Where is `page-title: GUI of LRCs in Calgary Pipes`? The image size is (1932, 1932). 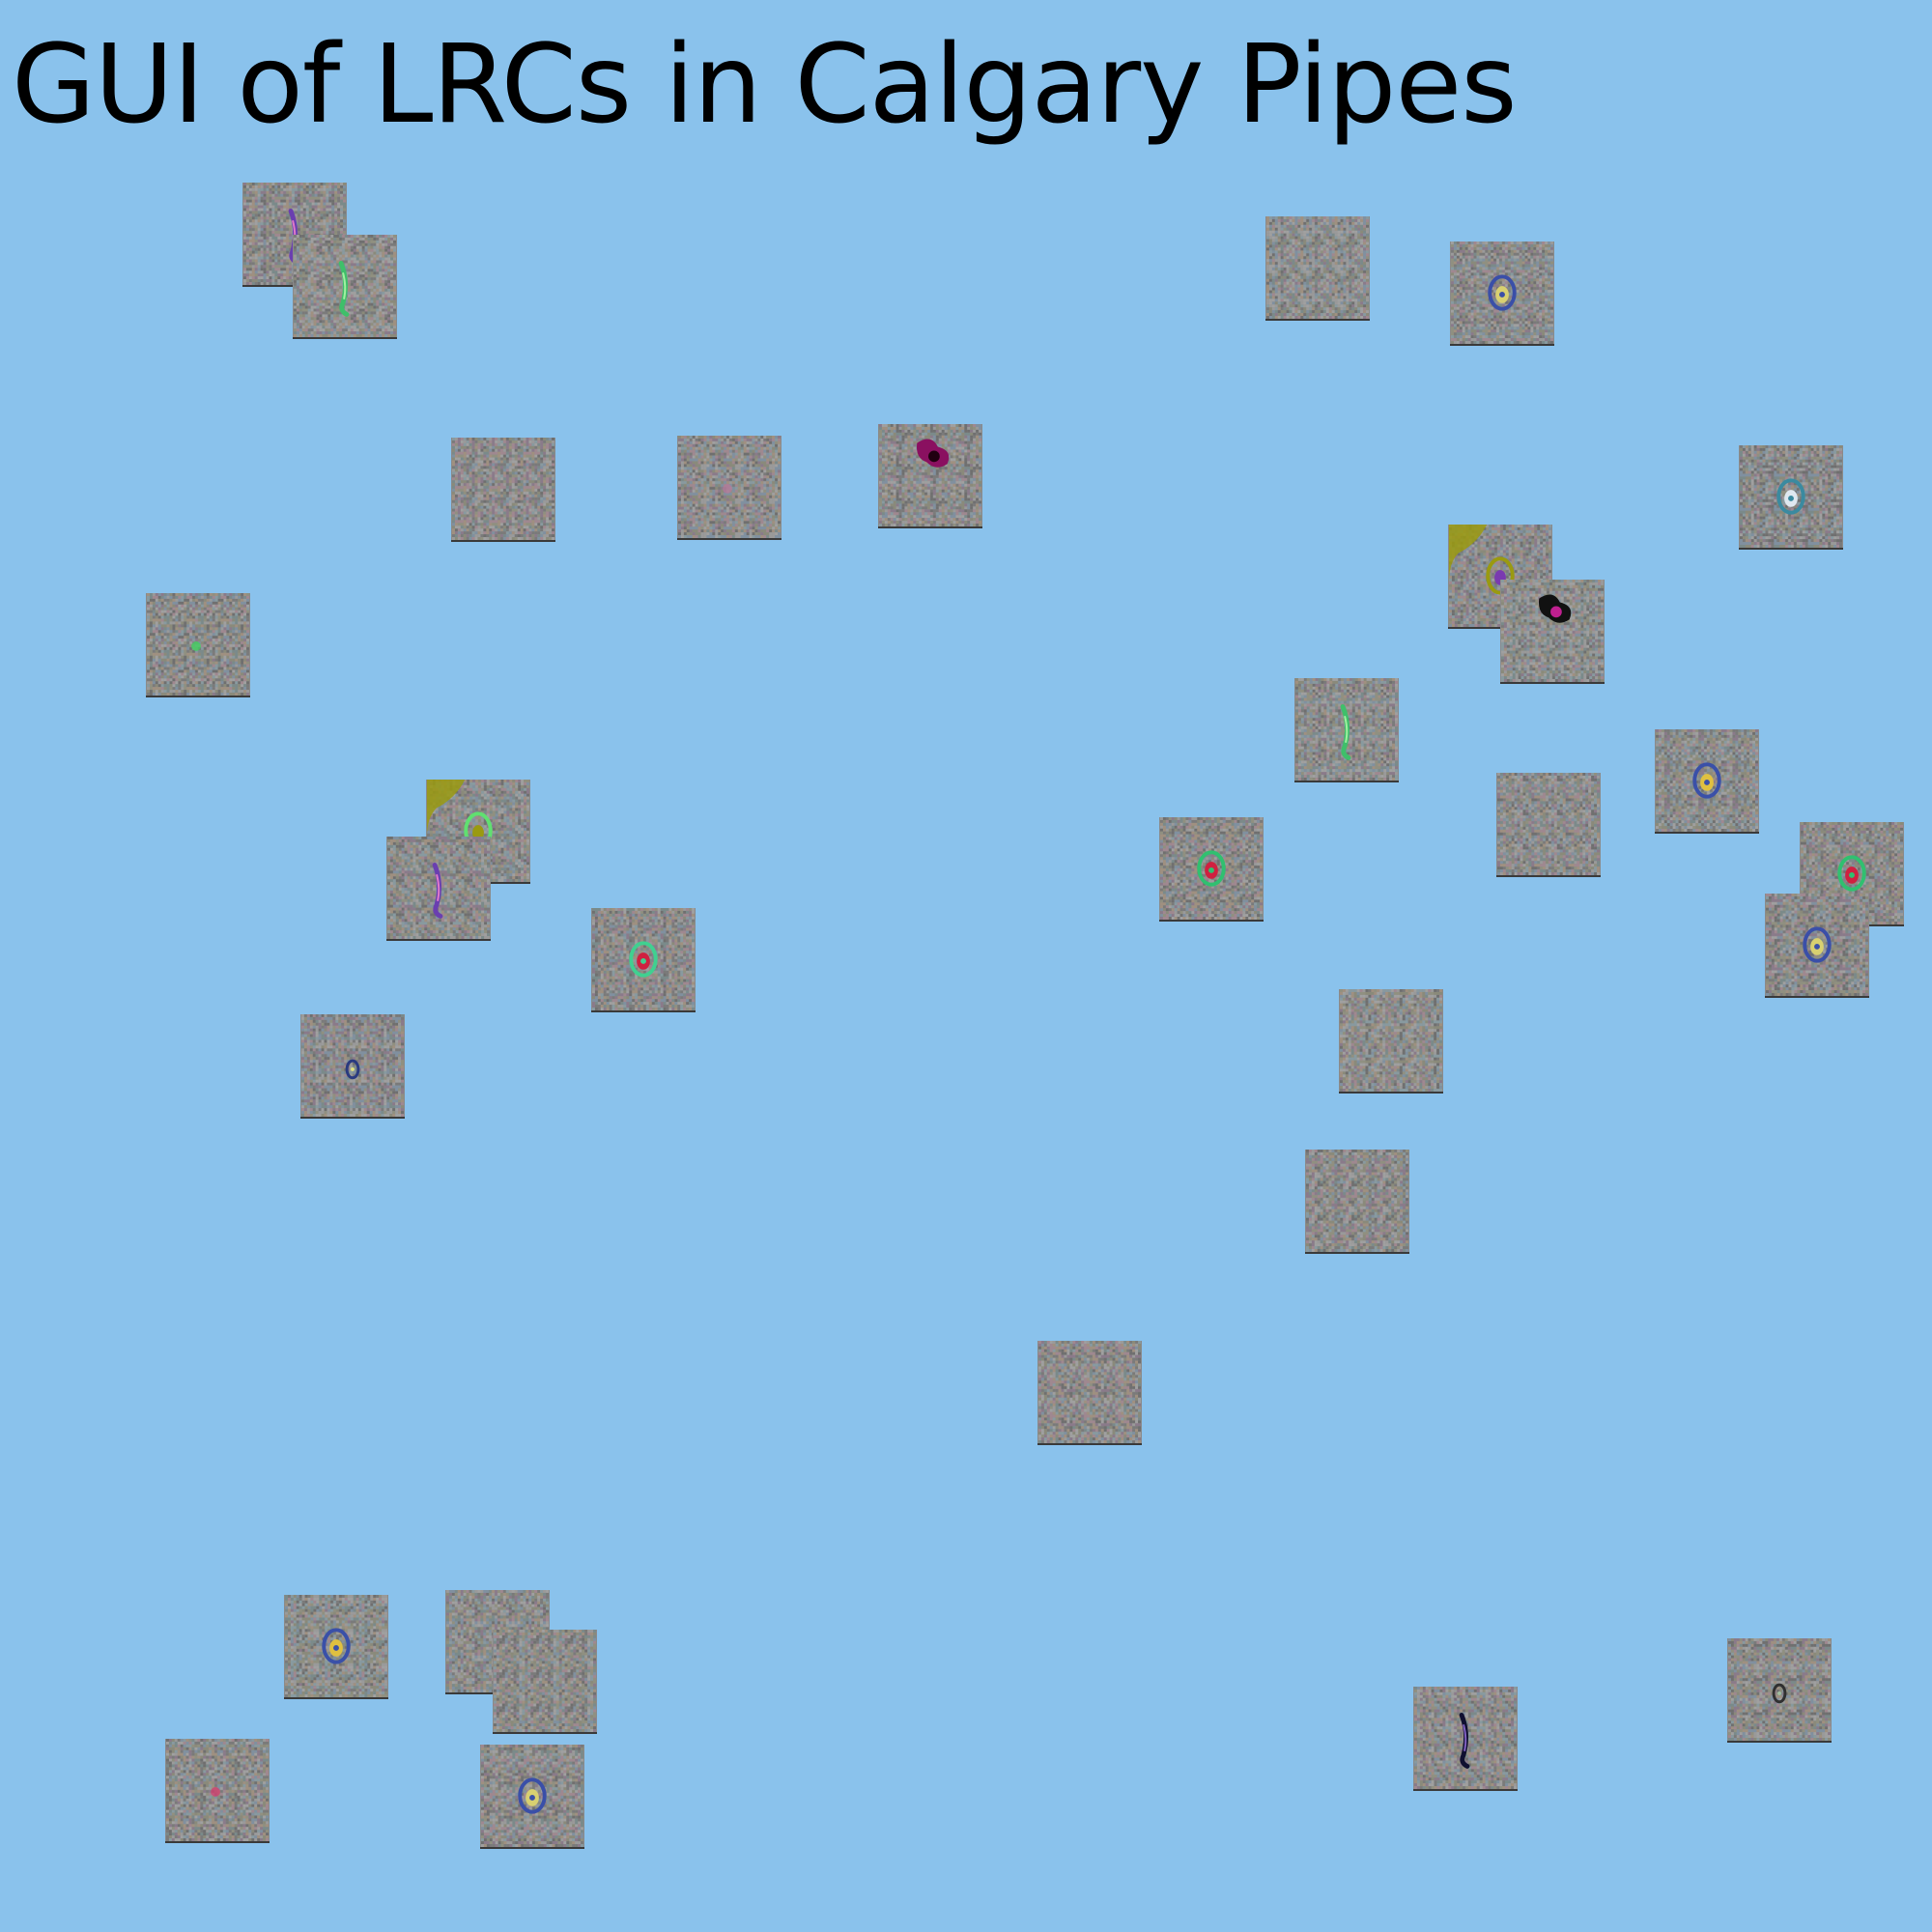 page-title: GUI of LRCs in Calgary Pipes is located at coordinates (765, 85).